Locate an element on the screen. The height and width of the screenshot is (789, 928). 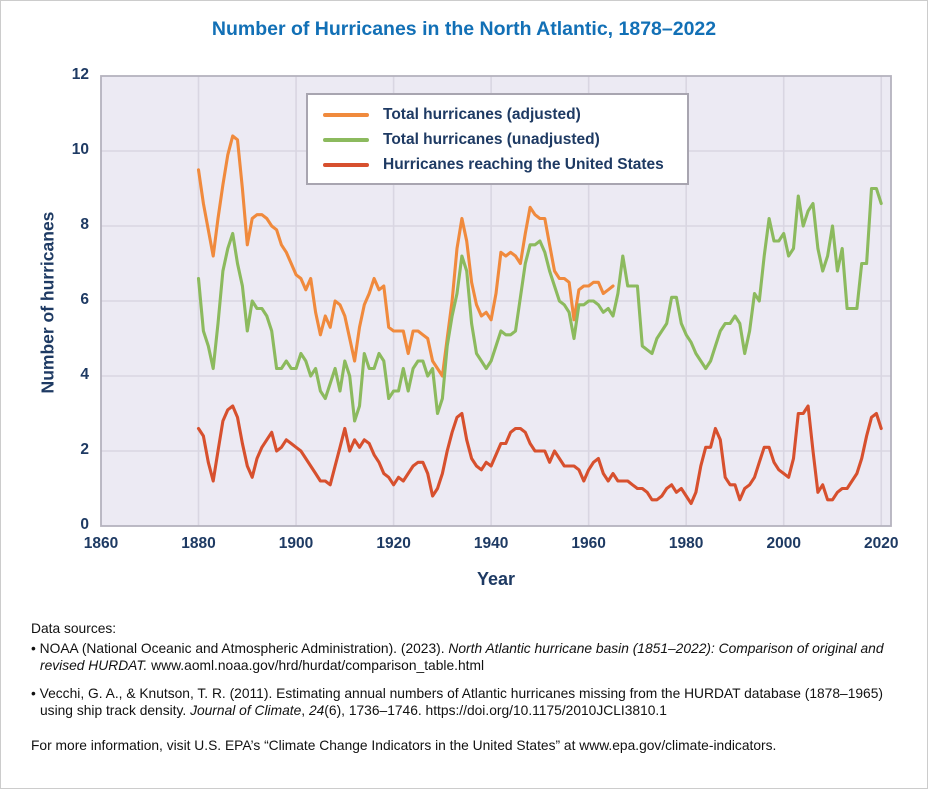
y-tick-label: 10 is located at coordinates (80, 149).